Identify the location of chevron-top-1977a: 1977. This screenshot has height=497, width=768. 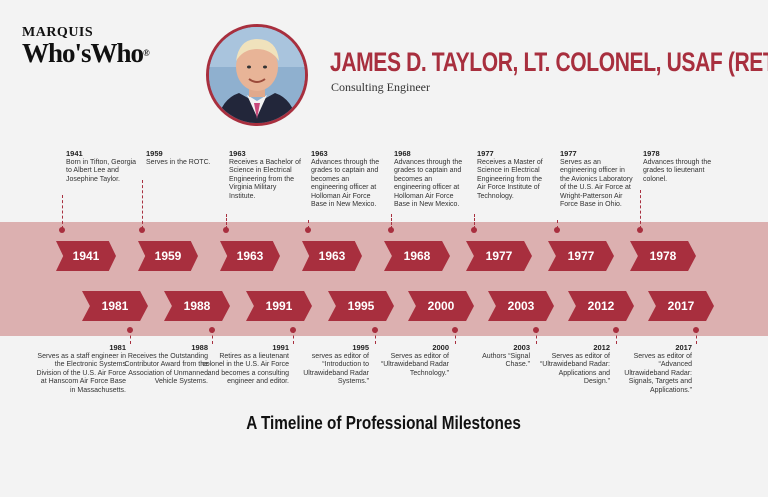
(499, 256).